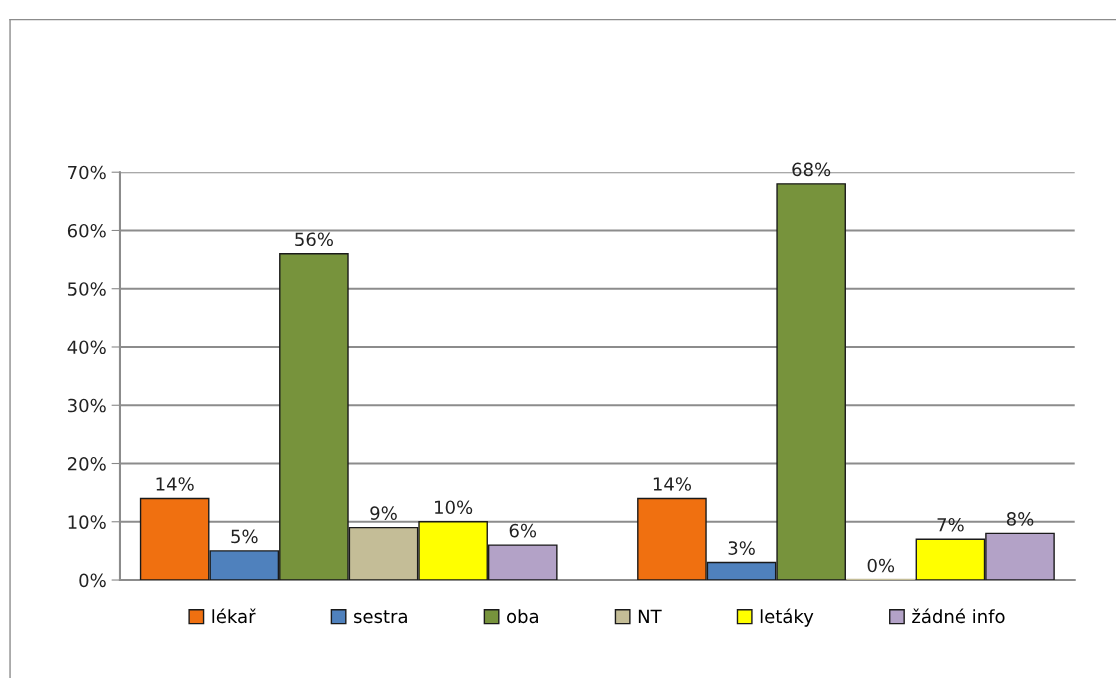 The height and width of the screenshot is (678, 1116). Describe the element at coordinates (522, 616) in the screenshot. I see `legend-label: oba` at that location.